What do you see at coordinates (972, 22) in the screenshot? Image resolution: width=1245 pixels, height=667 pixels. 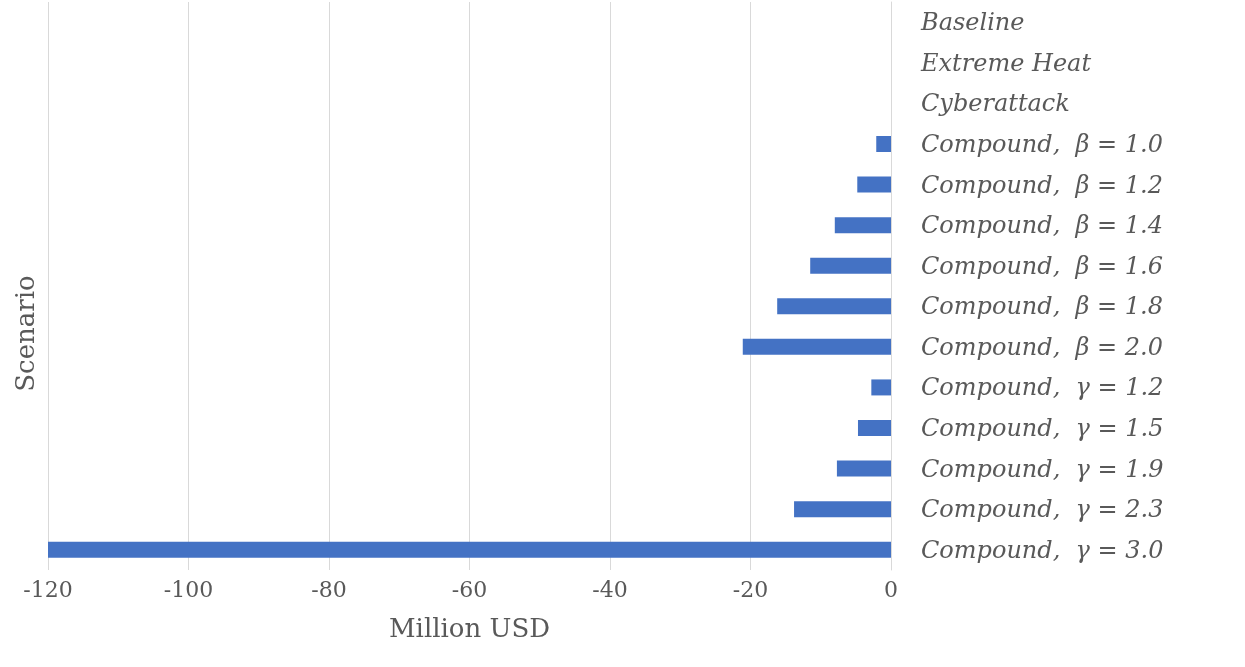 I see `y-tick-label: Baseline` at bounding box center [972, 22].